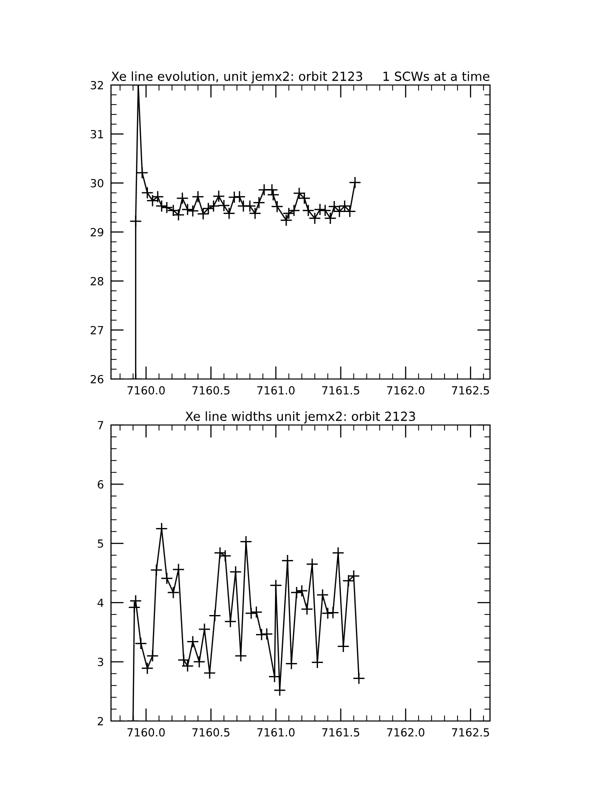 Image resolution: width=612 pixels, height=792 pixels. Describe the element at coordinates (97, 281) in the screenshot. I see `y-tick-label: 28` at that location.